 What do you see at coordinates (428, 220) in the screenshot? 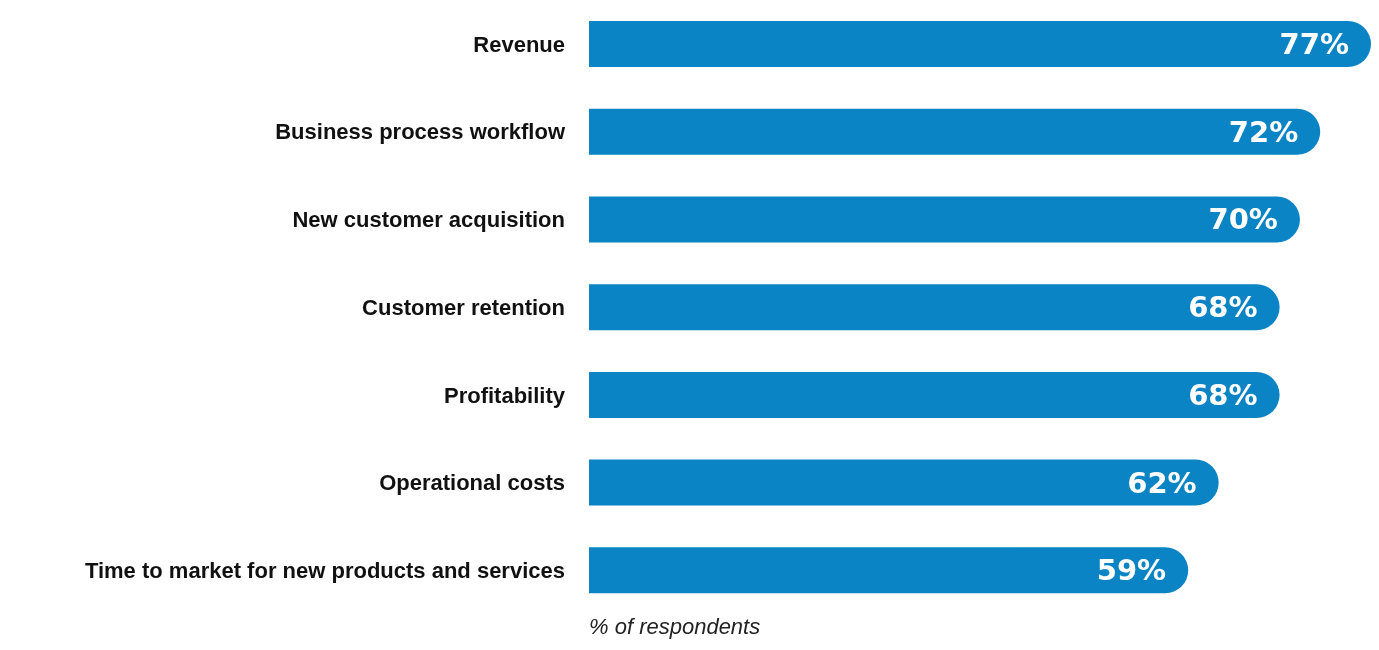
I see `y-tick-label: New customer acquisition` at bounding box center [428, 220].